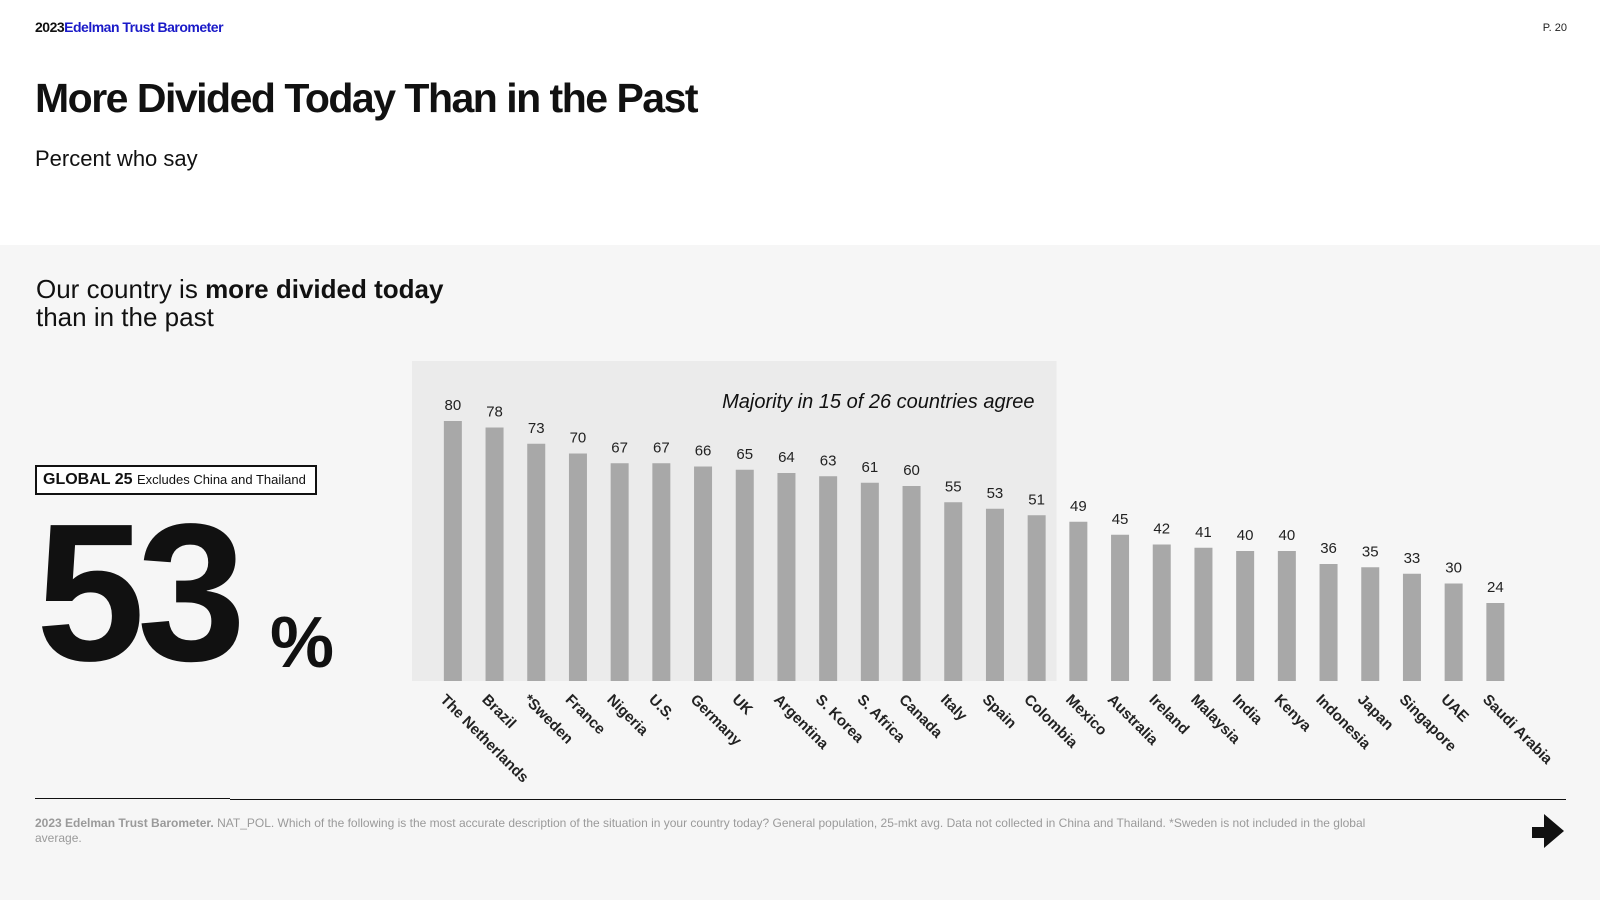 The width and height of the screenshot is (1600, 900). What do you see at coordinates (703, 451) in the screenshot?
I see `bar-value-label: 66` at bounding box center [703, 451].